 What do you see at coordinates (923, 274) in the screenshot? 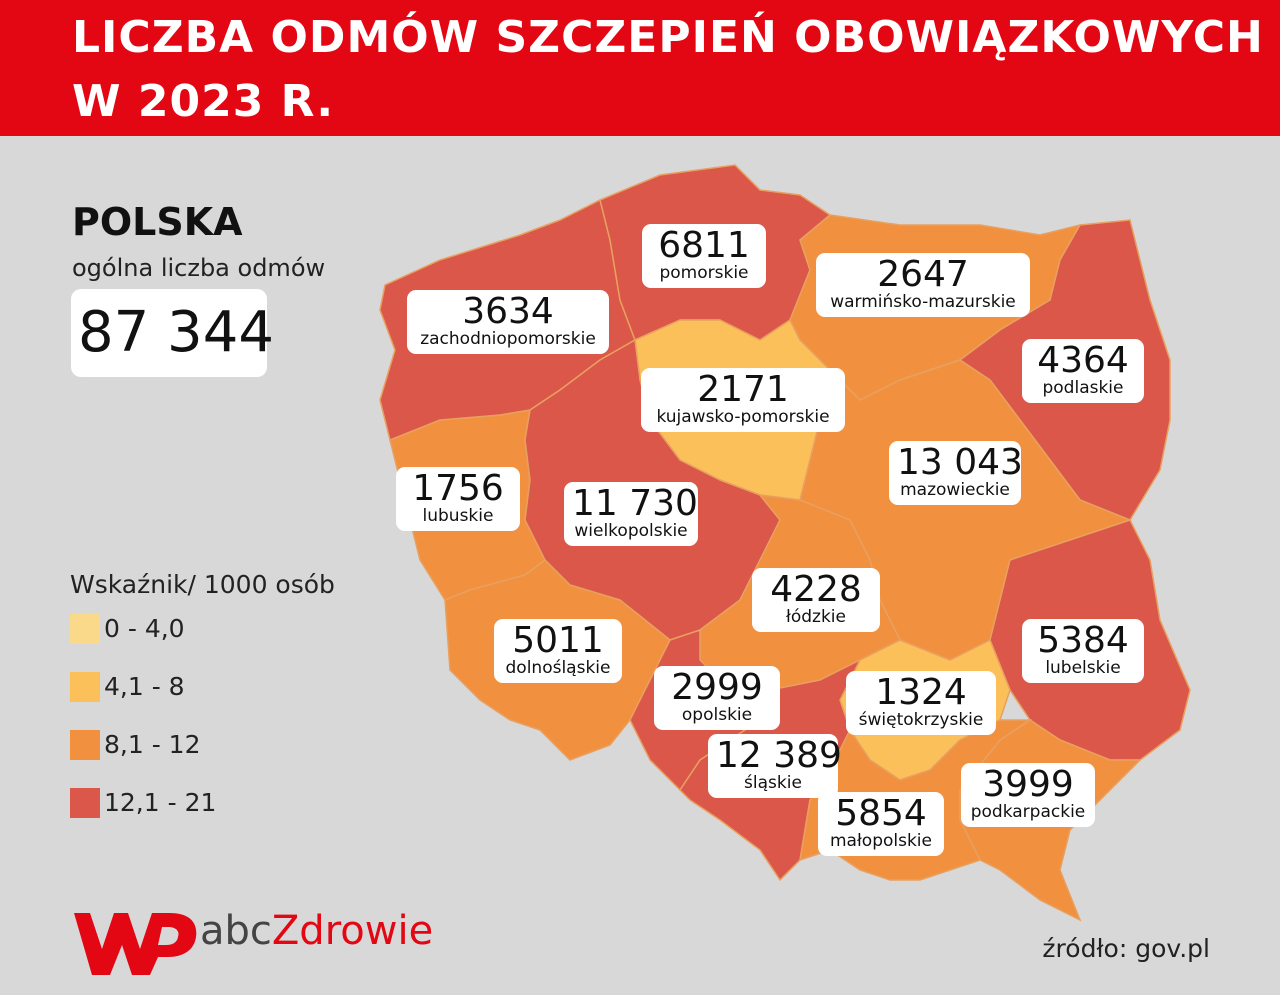
I see `region-value: 2647` at bounding box center [923, 274].